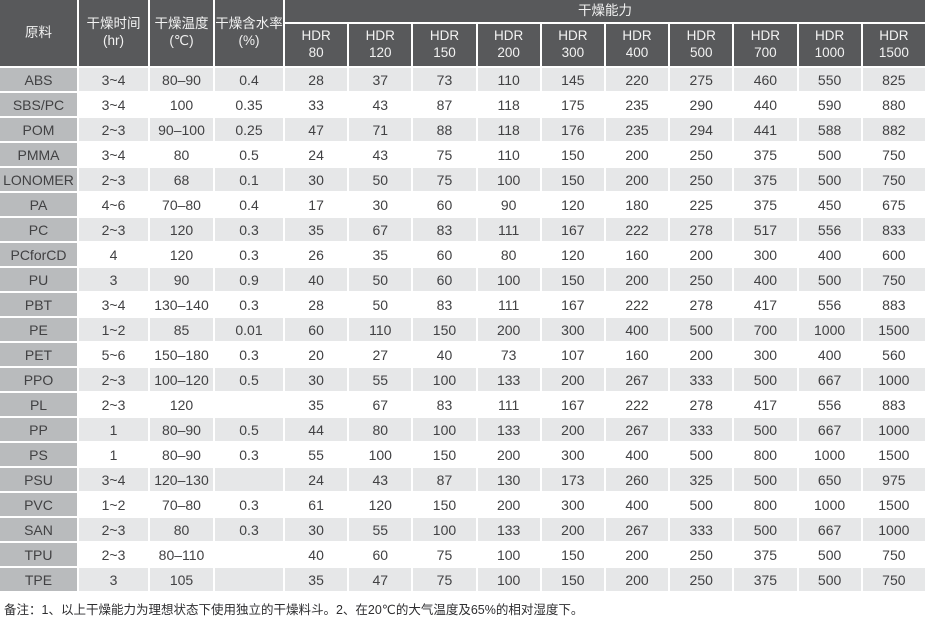  Describe the element at coordinates (637, 204) in the screenshot. I see `capacity-cell-hdr400: 180` at that location.